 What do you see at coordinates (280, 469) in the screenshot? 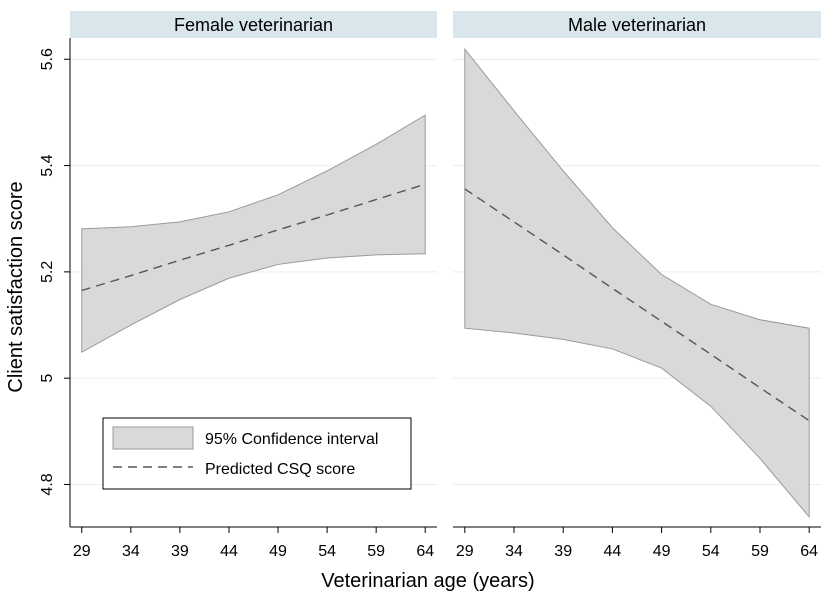
I see `legend-label-predicted: Predicted CSQ score` at bounding box center [280, 469].